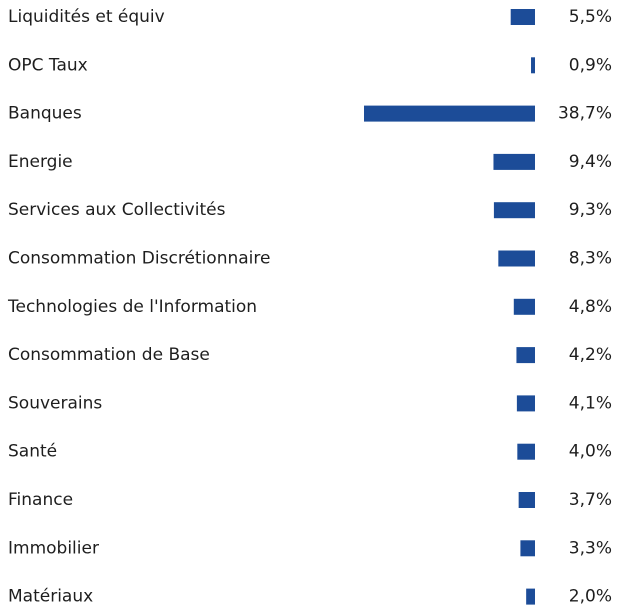 The width and height of the screenshot is (617, 611). What do you see at coordinates (590, 548) in the screenshot?
I see `value-label: 3,3%` at bounding box center [590, 548].